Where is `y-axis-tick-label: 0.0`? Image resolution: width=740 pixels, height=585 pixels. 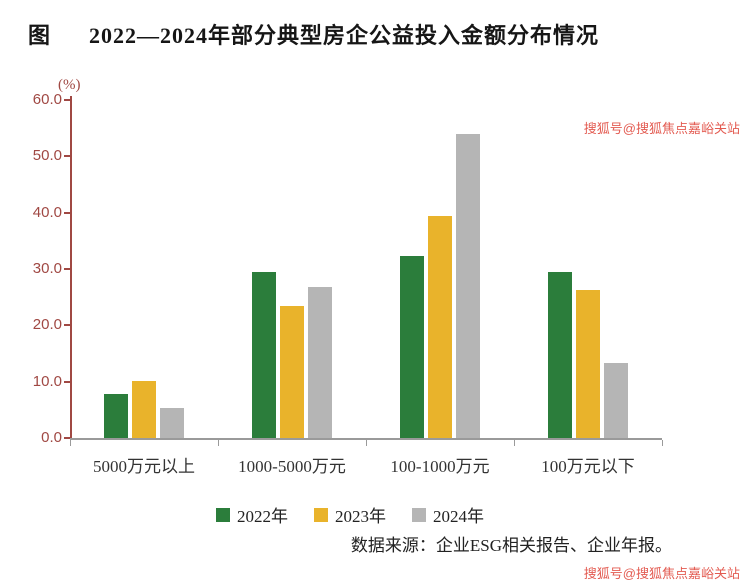
y-axis-tick-label: 0.0 is located at coordinates (51, 437).